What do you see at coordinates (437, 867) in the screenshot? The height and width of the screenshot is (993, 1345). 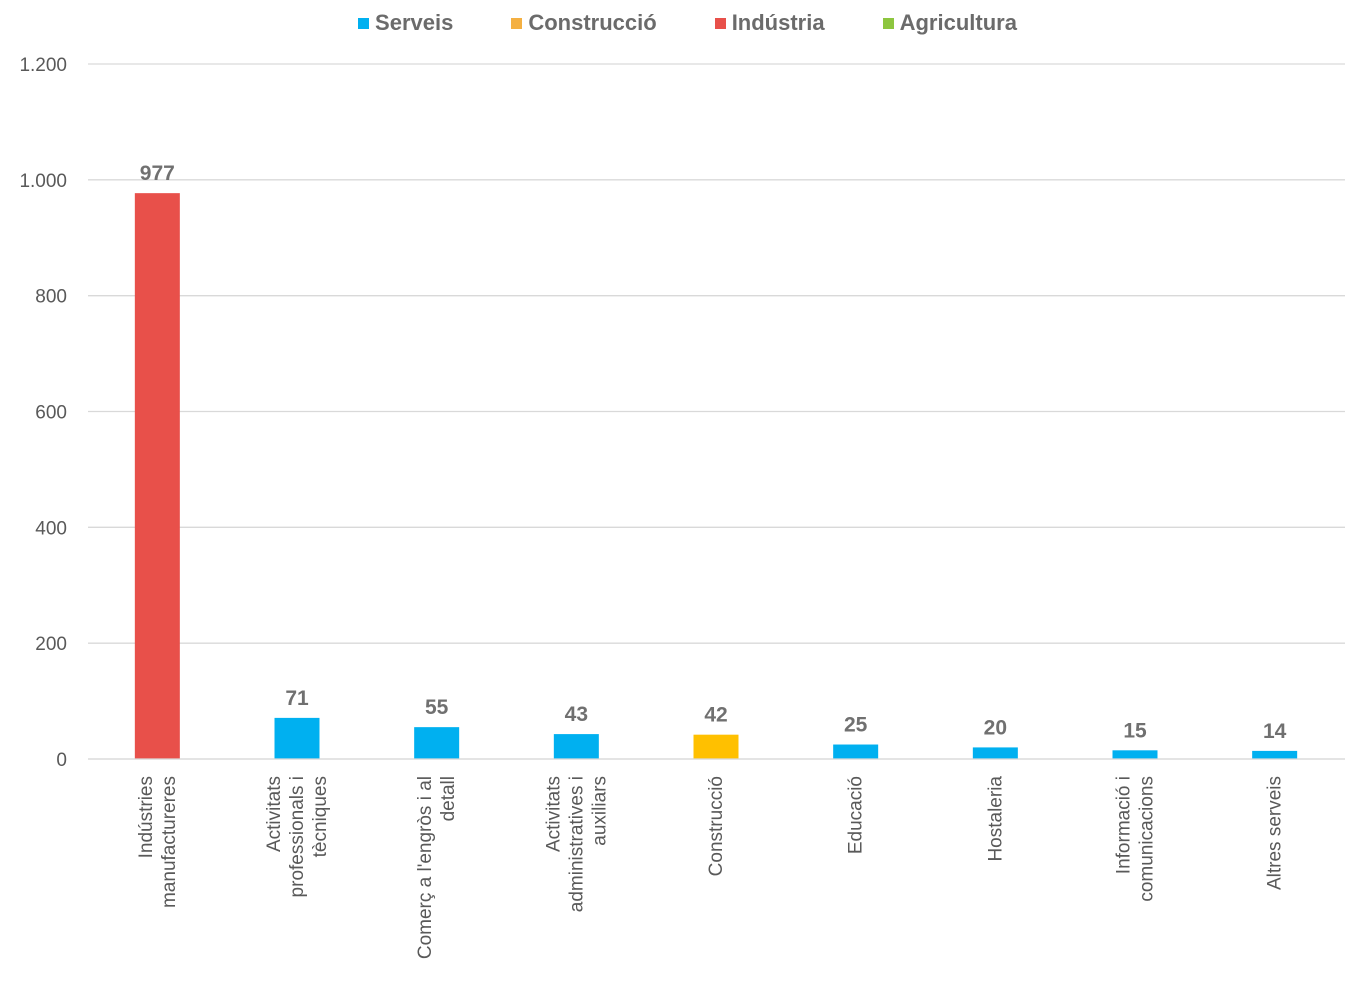 I see `x-tick-label: Comerç a l'engròs i al detall` at bounding box center [437, 867].